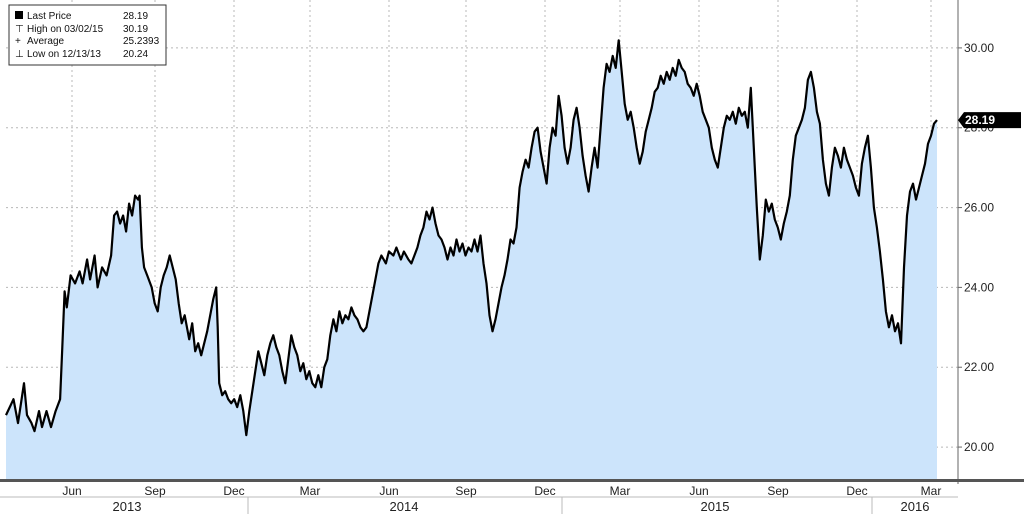  I want to click on x-tick-label-7: Mar, so click(620, 491).